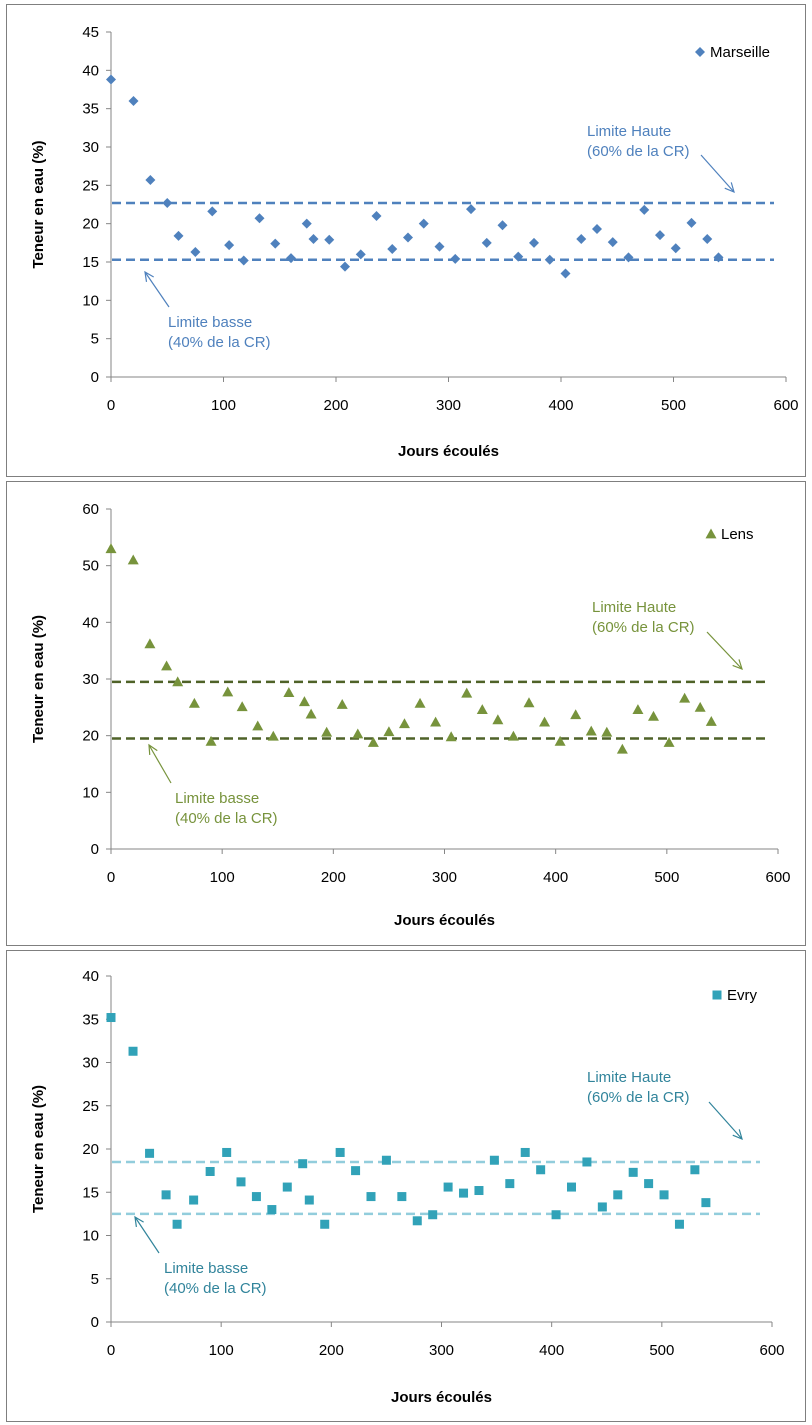 This screenshot has width=812, height=1425. Describe the element at coordinates (111, 877) in the screenshot. I see `x-tick-label: 0` at that location.